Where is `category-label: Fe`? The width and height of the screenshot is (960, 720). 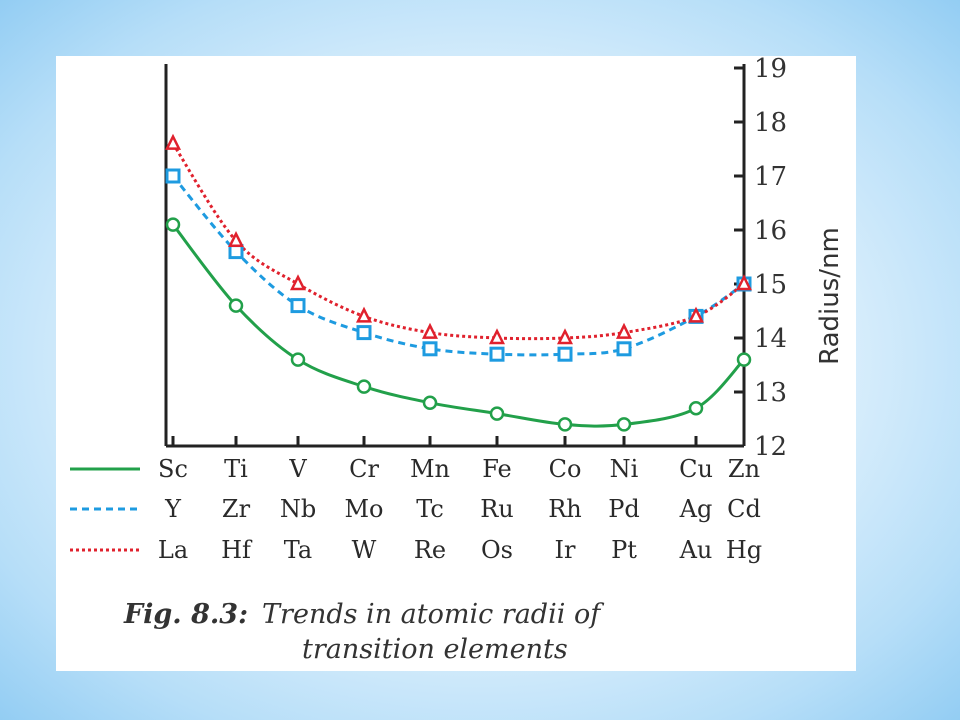 category-label: Fe is located at coordinates (497, 469).